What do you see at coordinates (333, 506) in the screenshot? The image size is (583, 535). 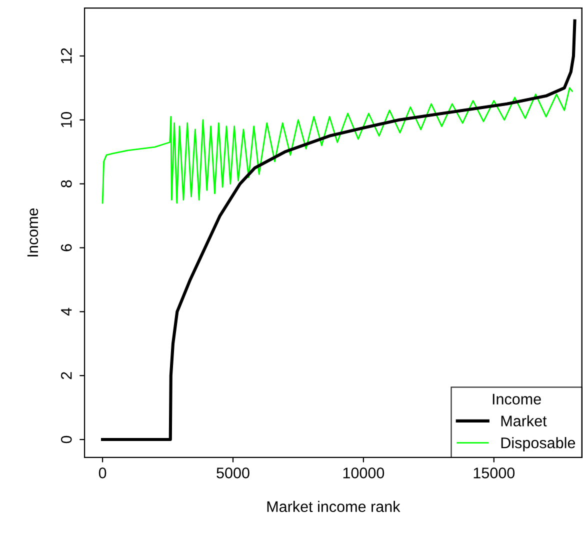 I see `x-axis-title: Market income rank` at bounding box center [333, 506].